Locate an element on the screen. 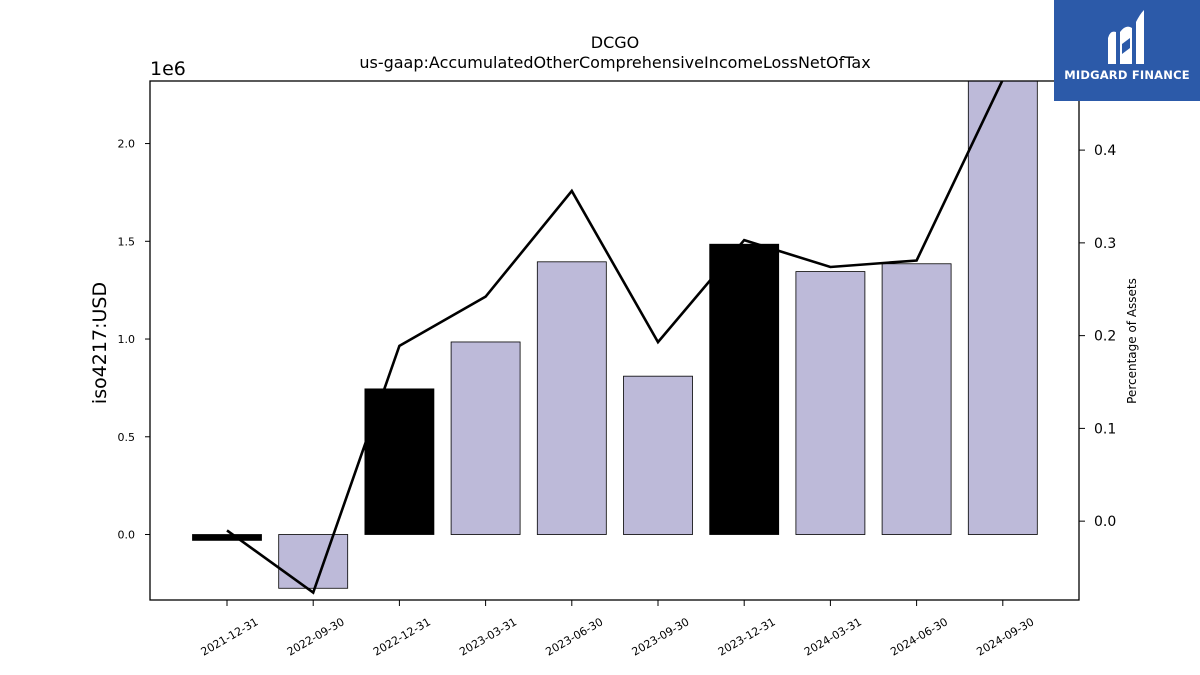  brand-name: MIDGARD FINANCE is located at coordinates (1127, 75).